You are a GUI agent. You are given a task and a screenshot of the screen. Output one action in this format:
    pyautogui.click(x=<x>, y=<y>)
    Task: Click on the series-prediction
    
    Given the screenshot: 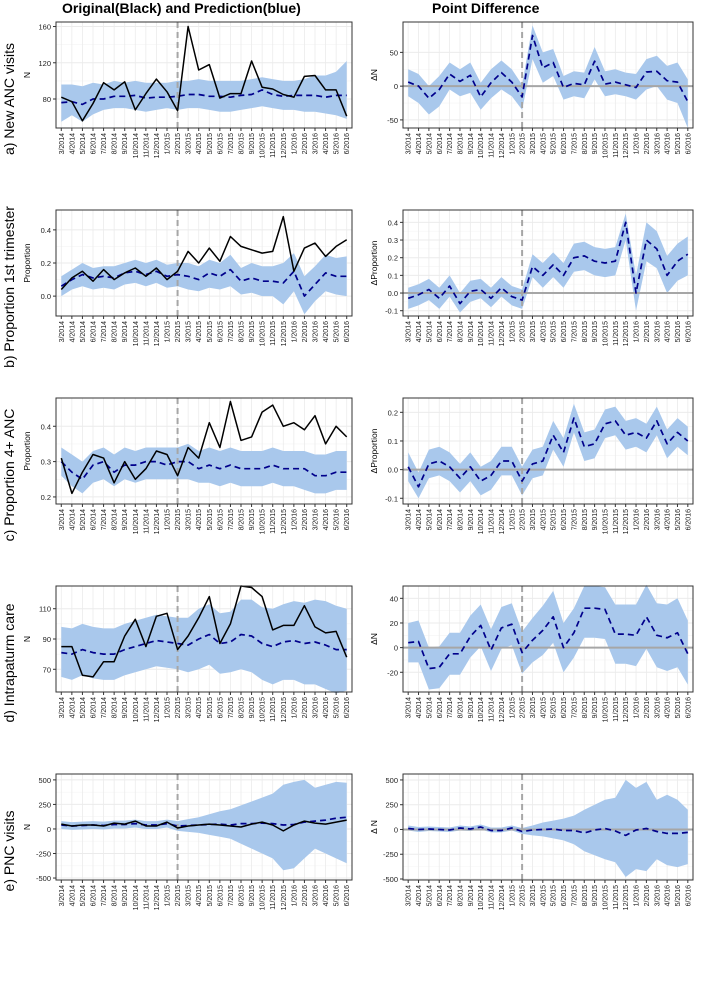 What is the action you would take?
    pyautogui.click(x=204, y=644)
    